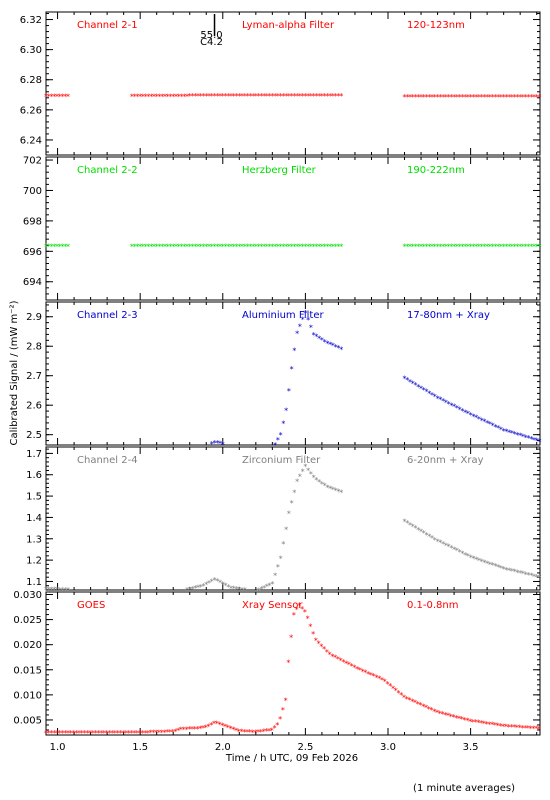  What do you see at coordinates (34, 376) in the screenshot?
I see `y-tick-label: 2.7` at bounding box center [34, 376].